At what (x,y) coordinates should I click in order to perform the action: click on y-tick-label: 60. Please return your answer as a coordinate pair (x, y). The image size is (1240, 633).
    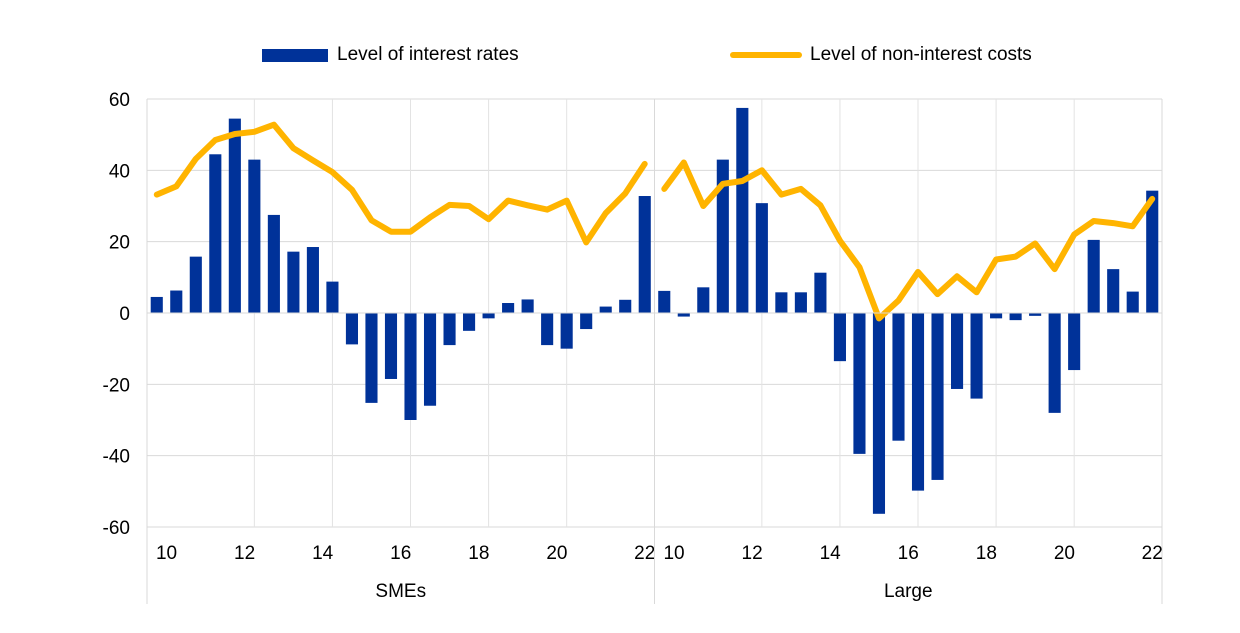
    Looking at the image, I should click on (119, 100).